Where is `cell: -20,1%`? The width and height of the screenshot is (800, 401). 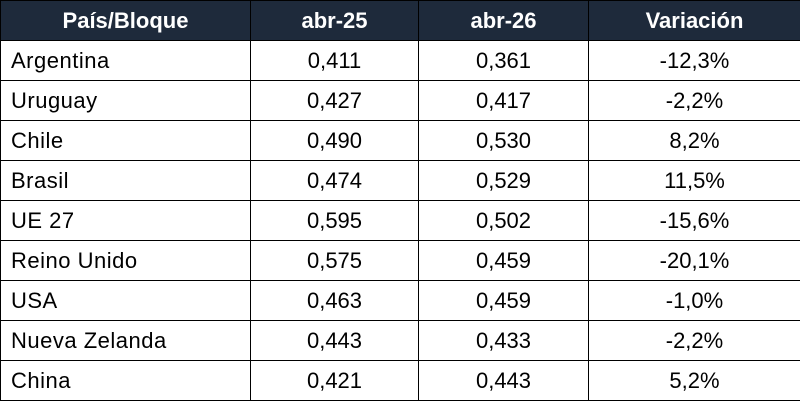 cell: -20,1% is located at coordinates (694, 261).